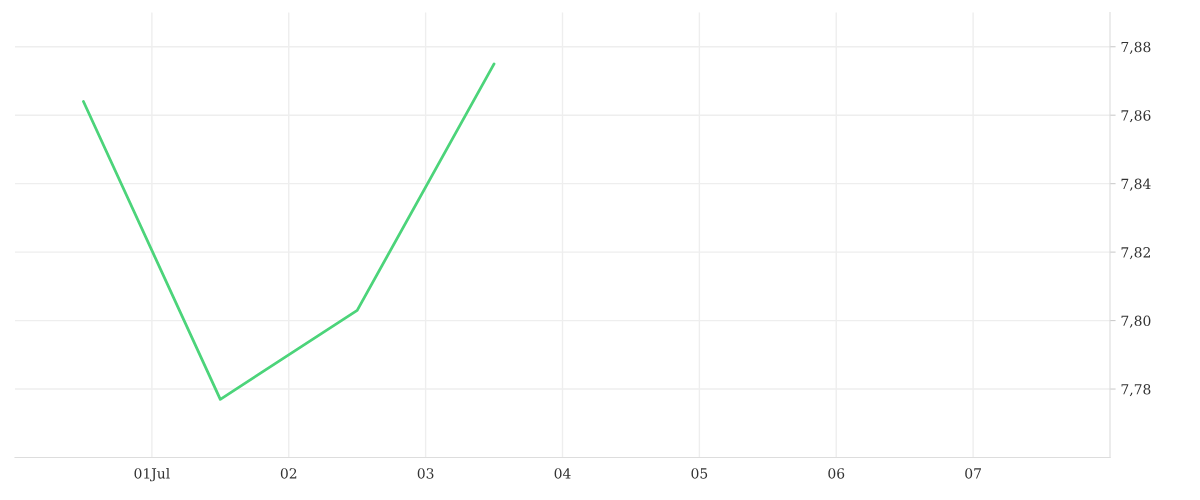  Describe the element at coordinates (1136, 47) in the screenshot. I see `y-tick-label: 7,88` at that location.